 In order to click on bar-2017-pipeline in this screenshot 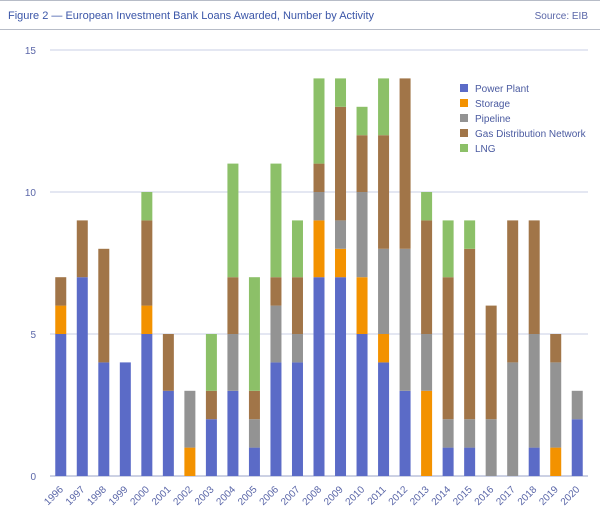, I will do `click(513, 419)`.